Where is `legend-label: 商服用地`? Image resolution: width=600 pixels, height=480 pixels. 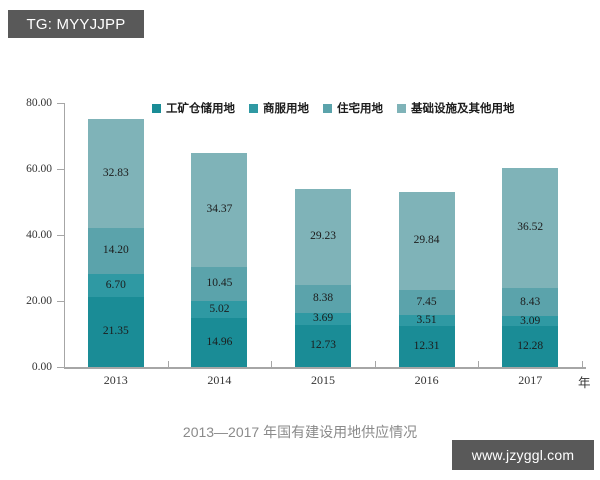
legend-label: 商服用地 is located at coordinates (286, 109).